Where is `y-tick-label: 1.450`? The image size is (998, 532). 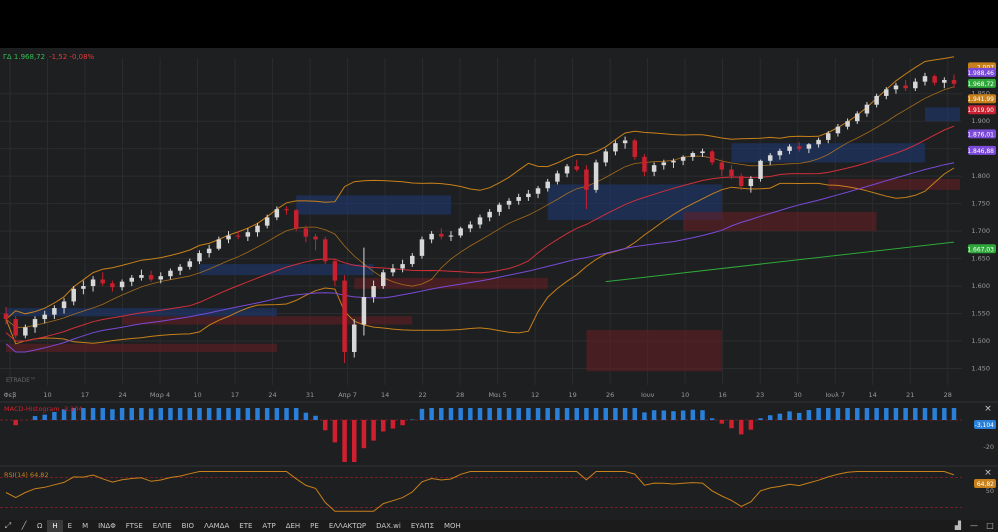
y-tick-label: 1.450 is located at coordinates (980, 369).